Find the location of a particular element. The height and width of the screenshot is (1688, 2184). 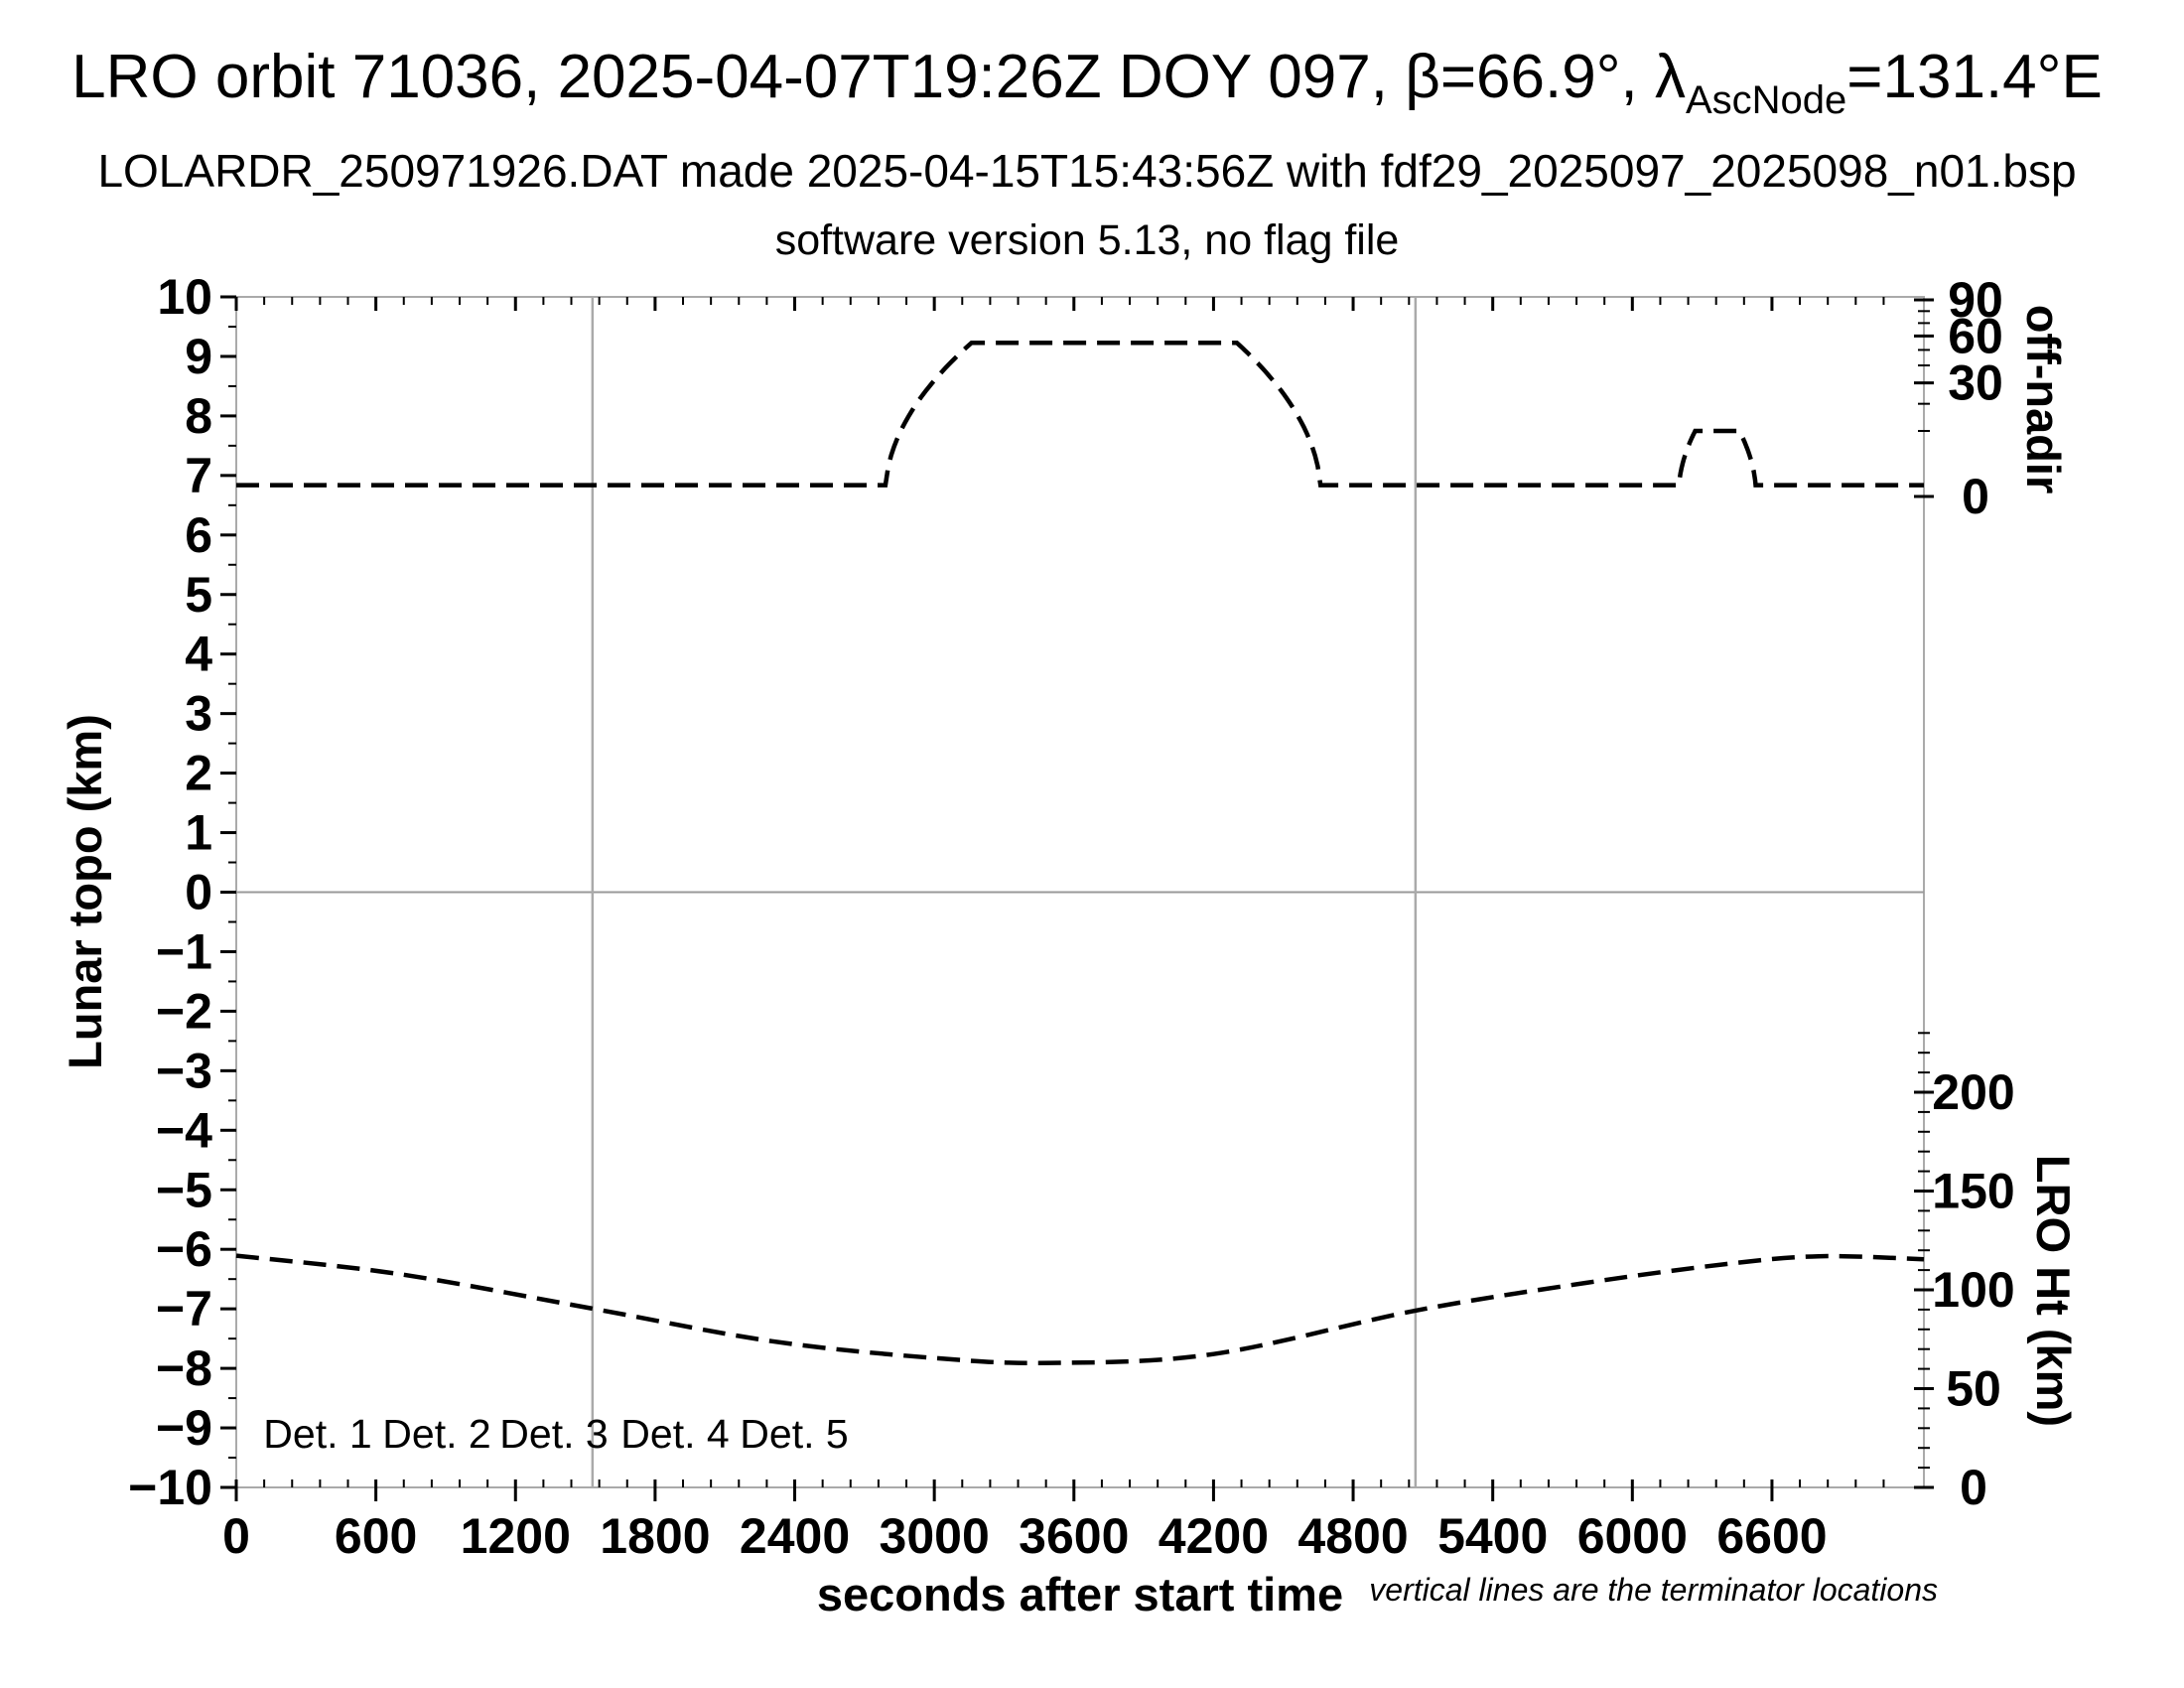

y-left-tick-label: −4 is located at coordinates (184, 1130).